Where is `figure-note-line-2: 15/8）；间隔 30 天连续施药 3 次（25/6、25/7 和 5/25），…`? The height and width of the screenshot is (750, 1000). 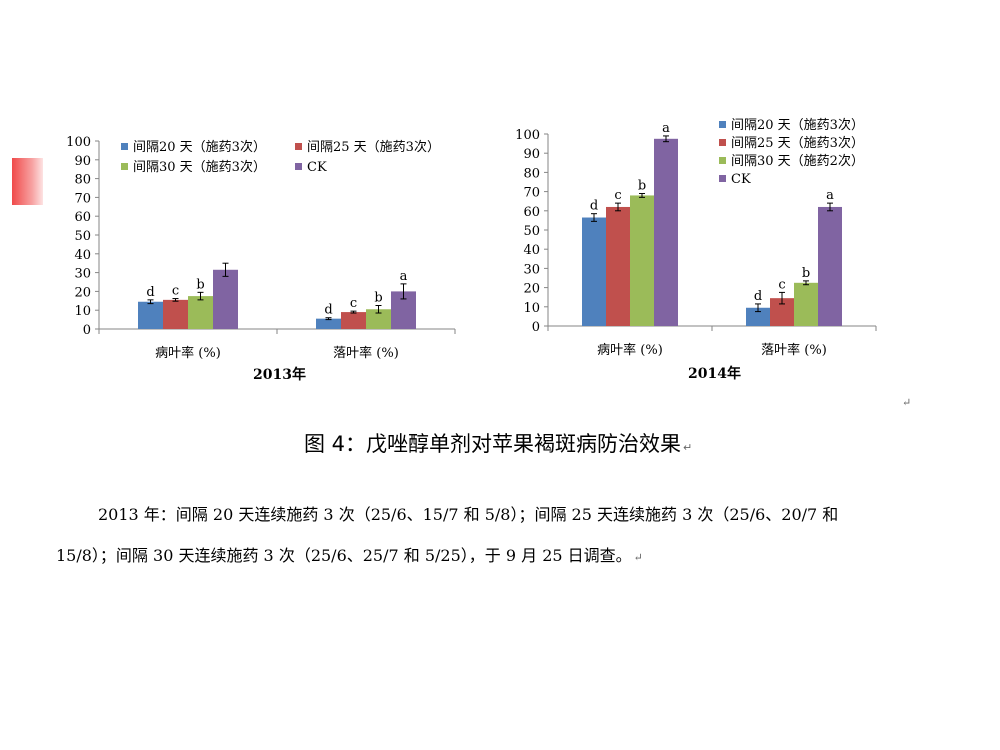
figure-note-line-2: 15/8）；间隔 30 天连续施药 3 次（25/6、25/7 和 5/25），… is located at coordinates (503, 556).